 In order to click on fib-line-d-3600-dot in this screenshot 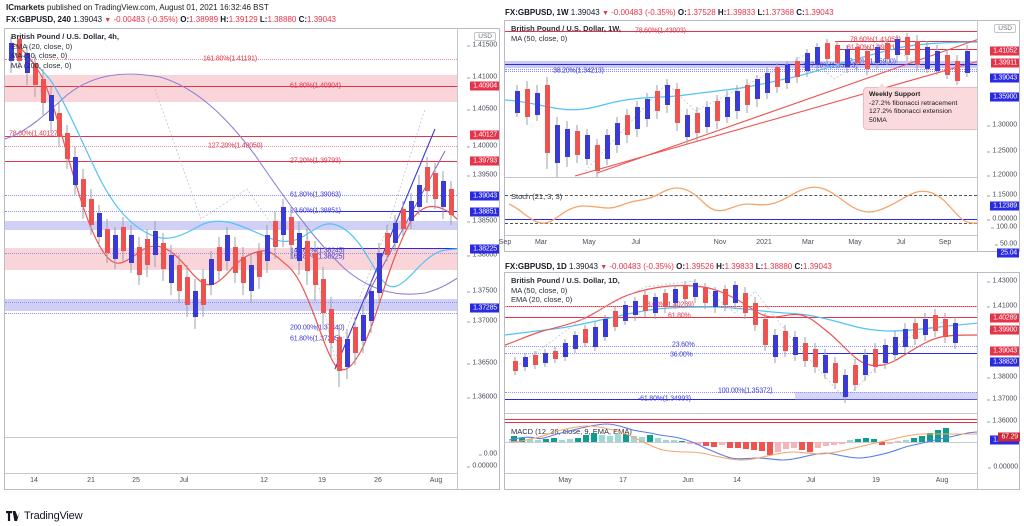, I will do `click(651, 353)`.